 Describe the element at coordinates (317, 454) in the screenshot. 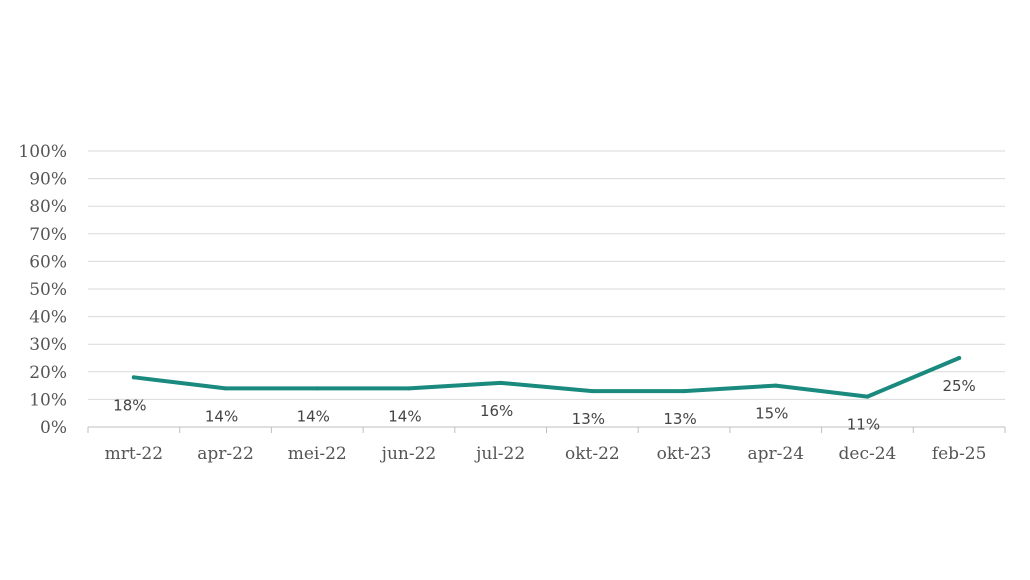

I see `x-tick-label: mei-22` at that location.